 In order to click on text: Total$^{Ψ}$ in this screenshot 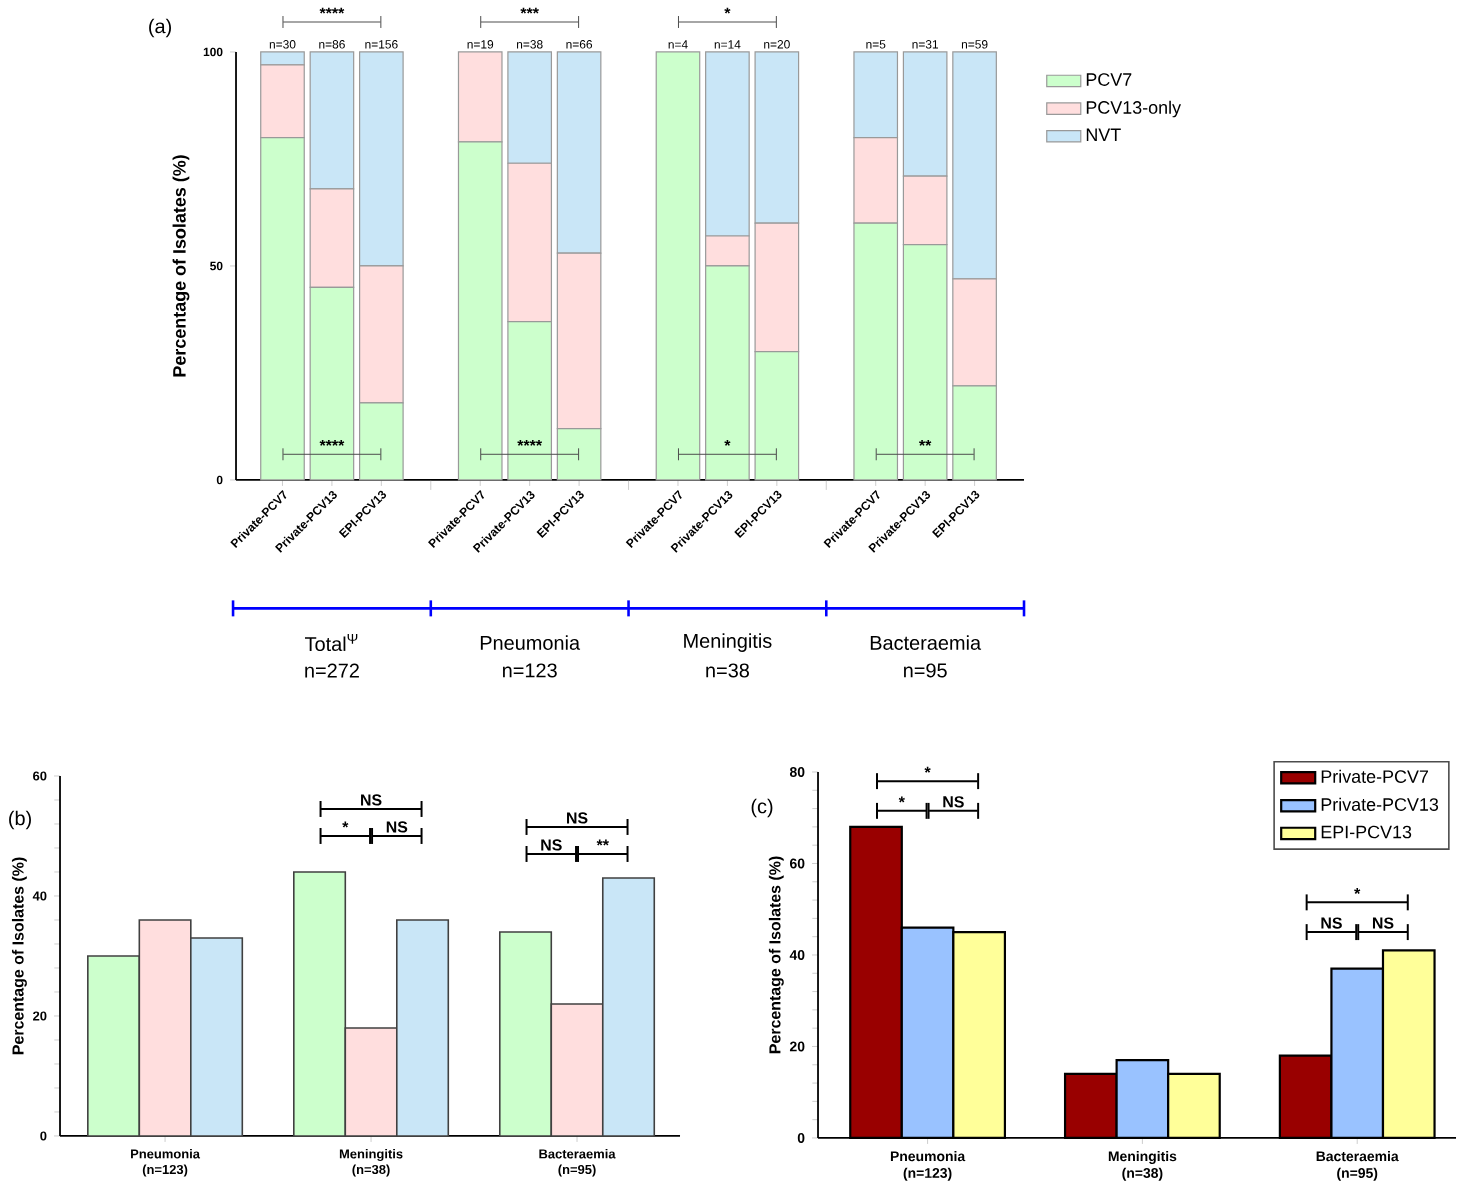, I will do `click(331, 643)`.